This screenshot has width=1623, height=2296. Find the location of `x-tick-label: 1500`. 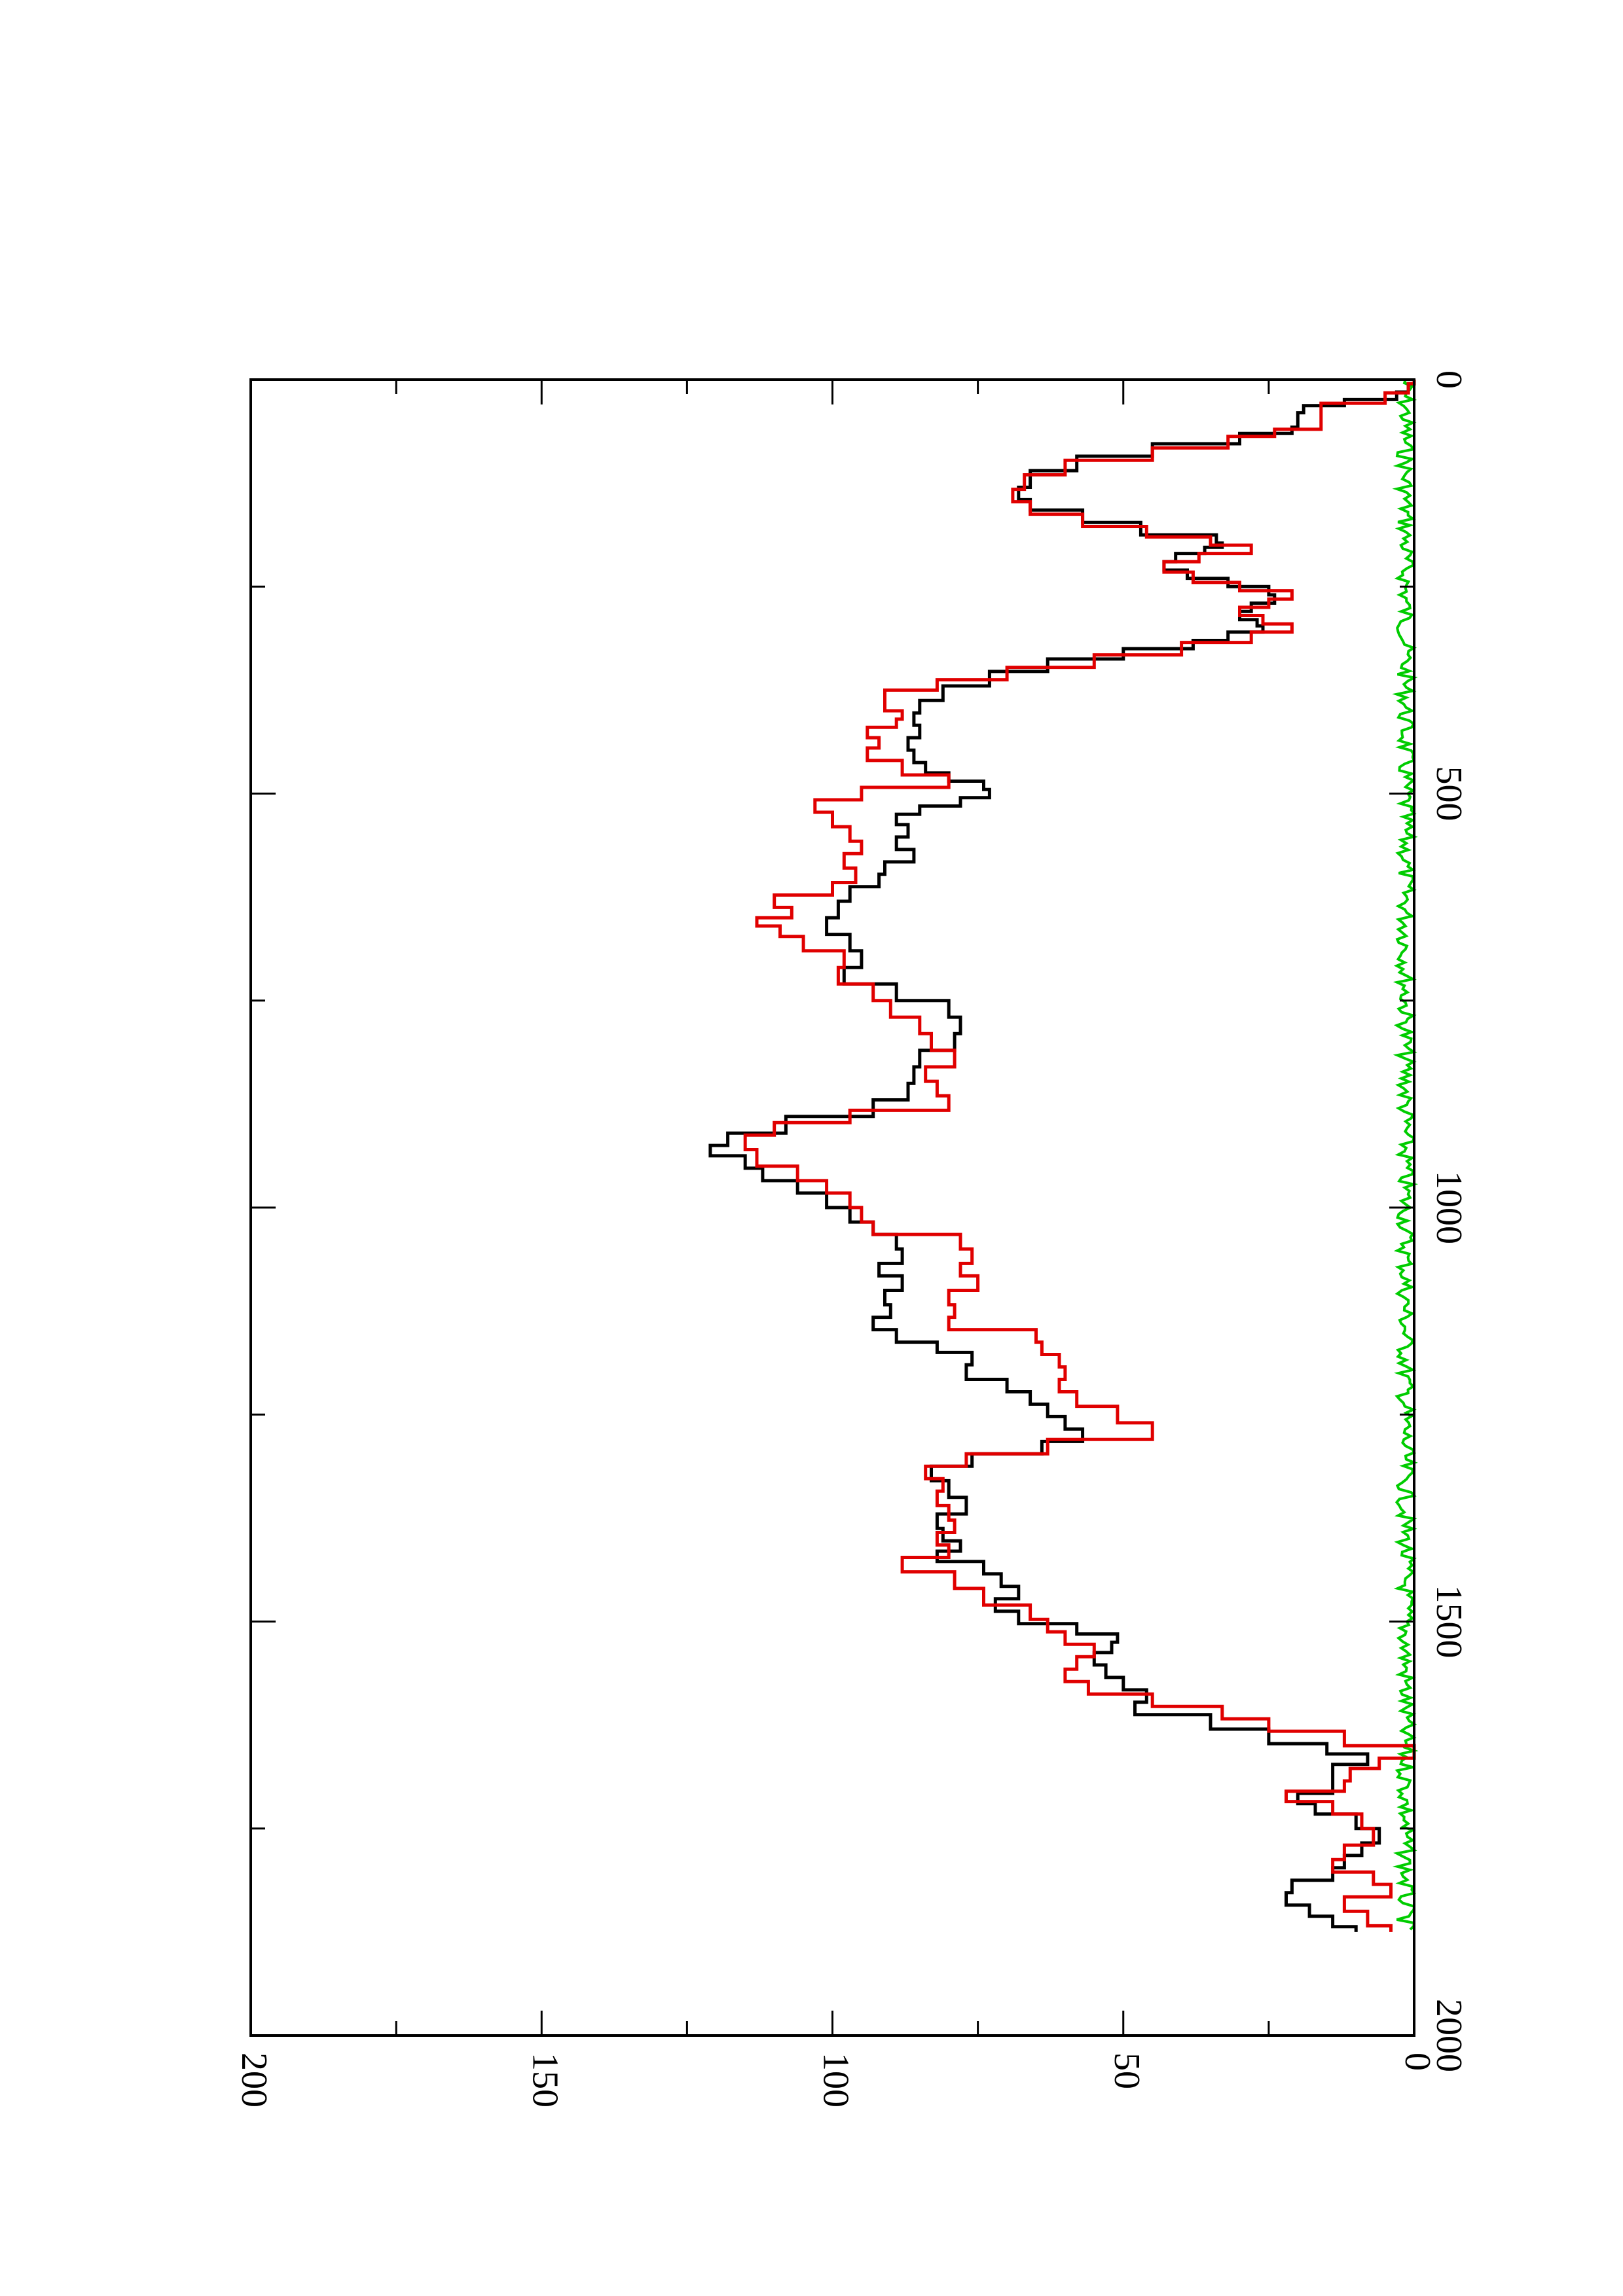

x-tick-label: 1500 is located at coordinates (1449, 1622).